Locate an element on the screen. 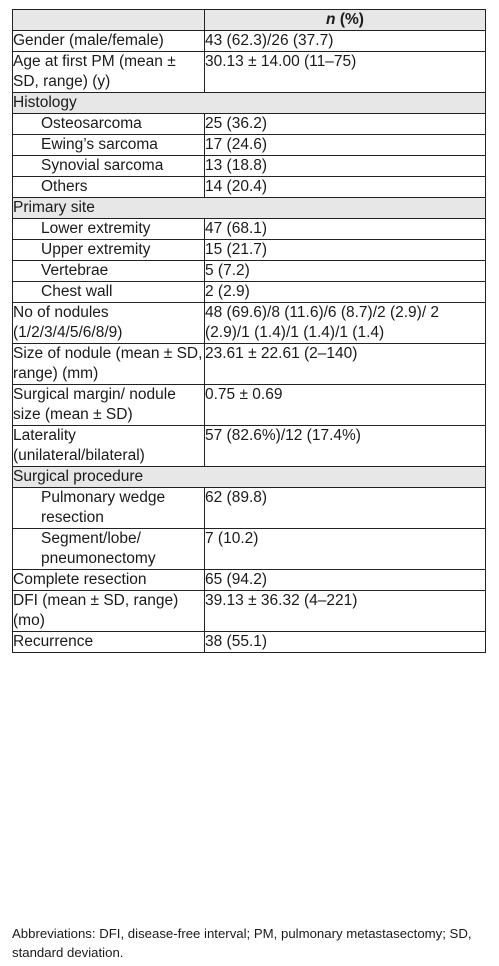 This screenshot has width=499, height=966. row-value: 15 (21.7) is located at coordinates (345, 250).